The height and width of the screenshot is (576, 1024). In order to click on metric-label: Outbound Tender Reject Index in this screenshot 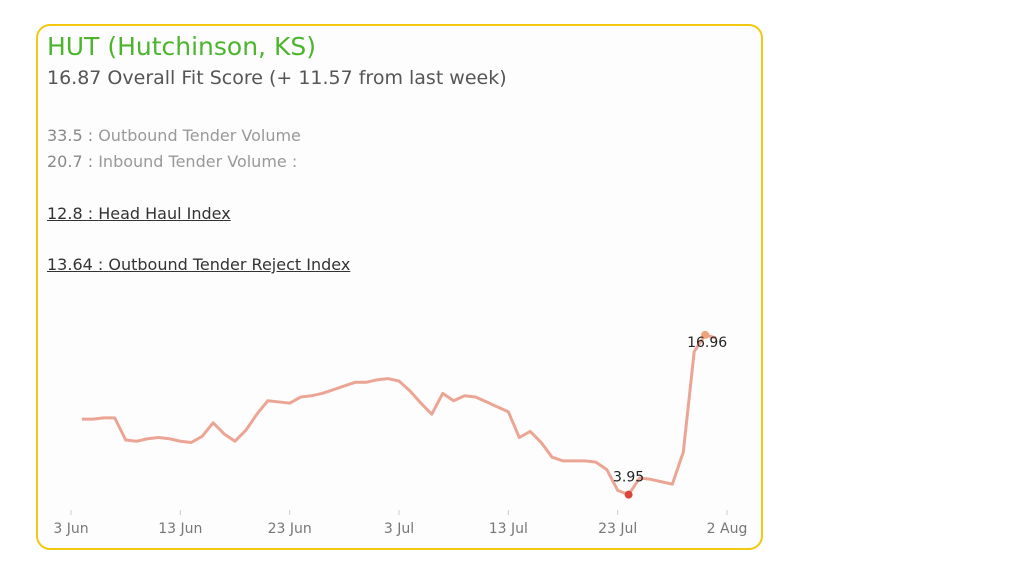, I will do `click(229, 264)`.